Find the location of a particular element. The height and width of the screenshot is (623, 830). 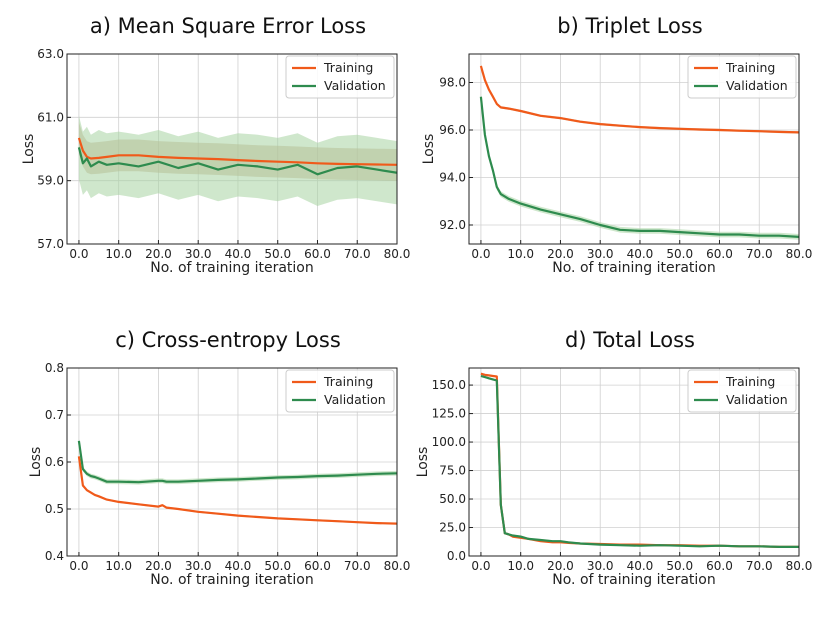

chart-title: a) Mean Square Error Loss is located at coordinates (228, 26).